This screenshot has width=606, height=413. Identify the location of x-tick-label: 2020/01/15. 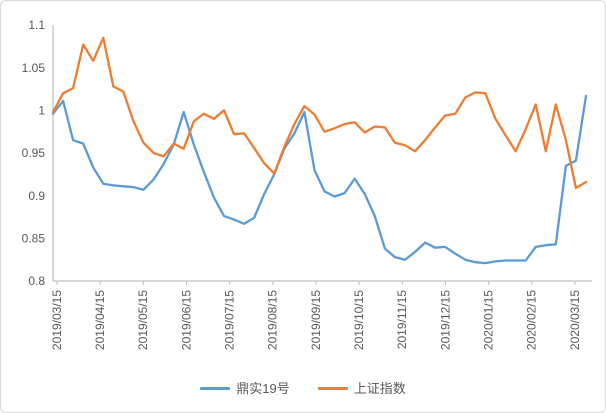
(489, 320).